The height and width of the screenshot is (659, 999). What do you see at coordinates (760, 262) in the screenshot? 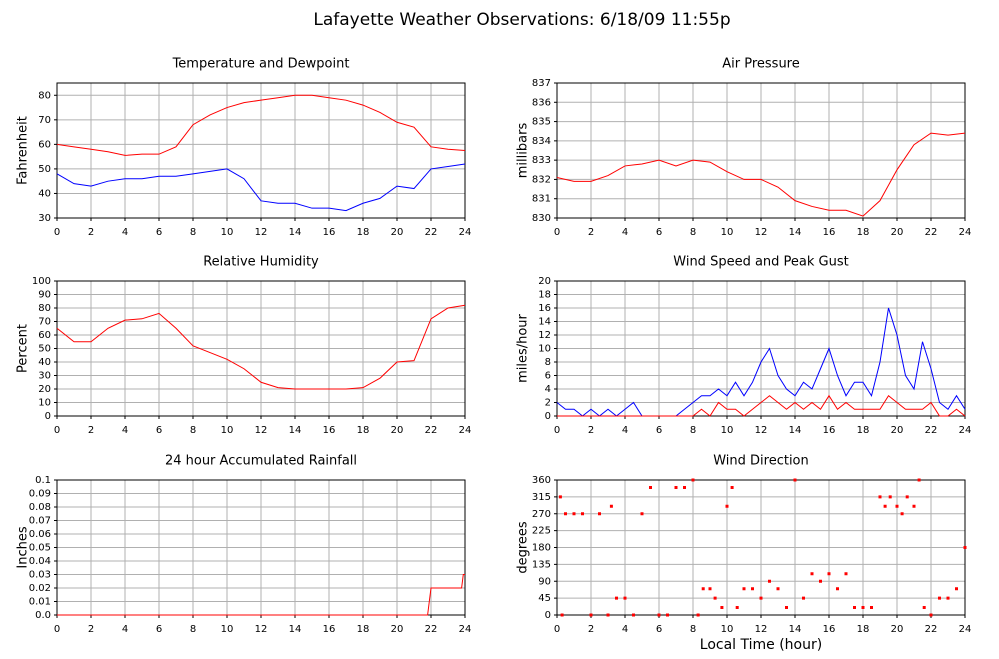
I see `chart-title: Wind Speed and Peak Gust` at bounding box center [760, 262].